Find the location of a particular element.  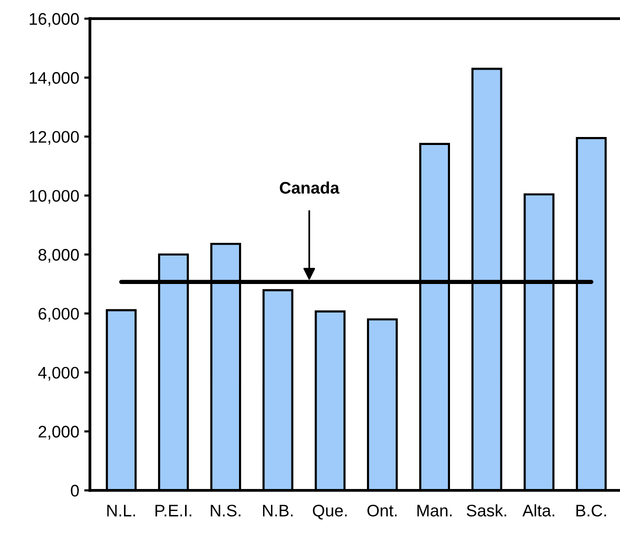

x-tick-label: N.L. is located at coordinates (121, 510).